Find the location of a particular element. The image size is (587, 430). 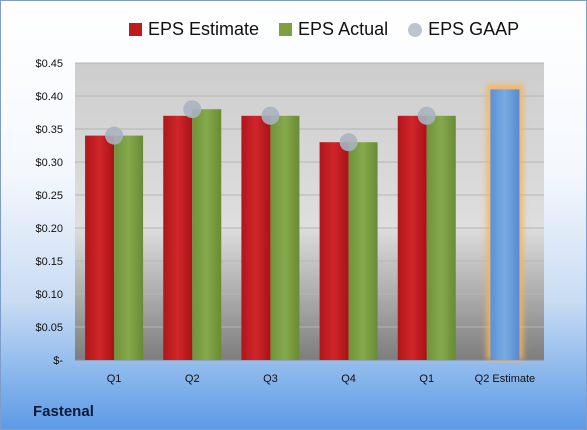

legend-swatch-eps-actual is located at coordinates (286, 29).